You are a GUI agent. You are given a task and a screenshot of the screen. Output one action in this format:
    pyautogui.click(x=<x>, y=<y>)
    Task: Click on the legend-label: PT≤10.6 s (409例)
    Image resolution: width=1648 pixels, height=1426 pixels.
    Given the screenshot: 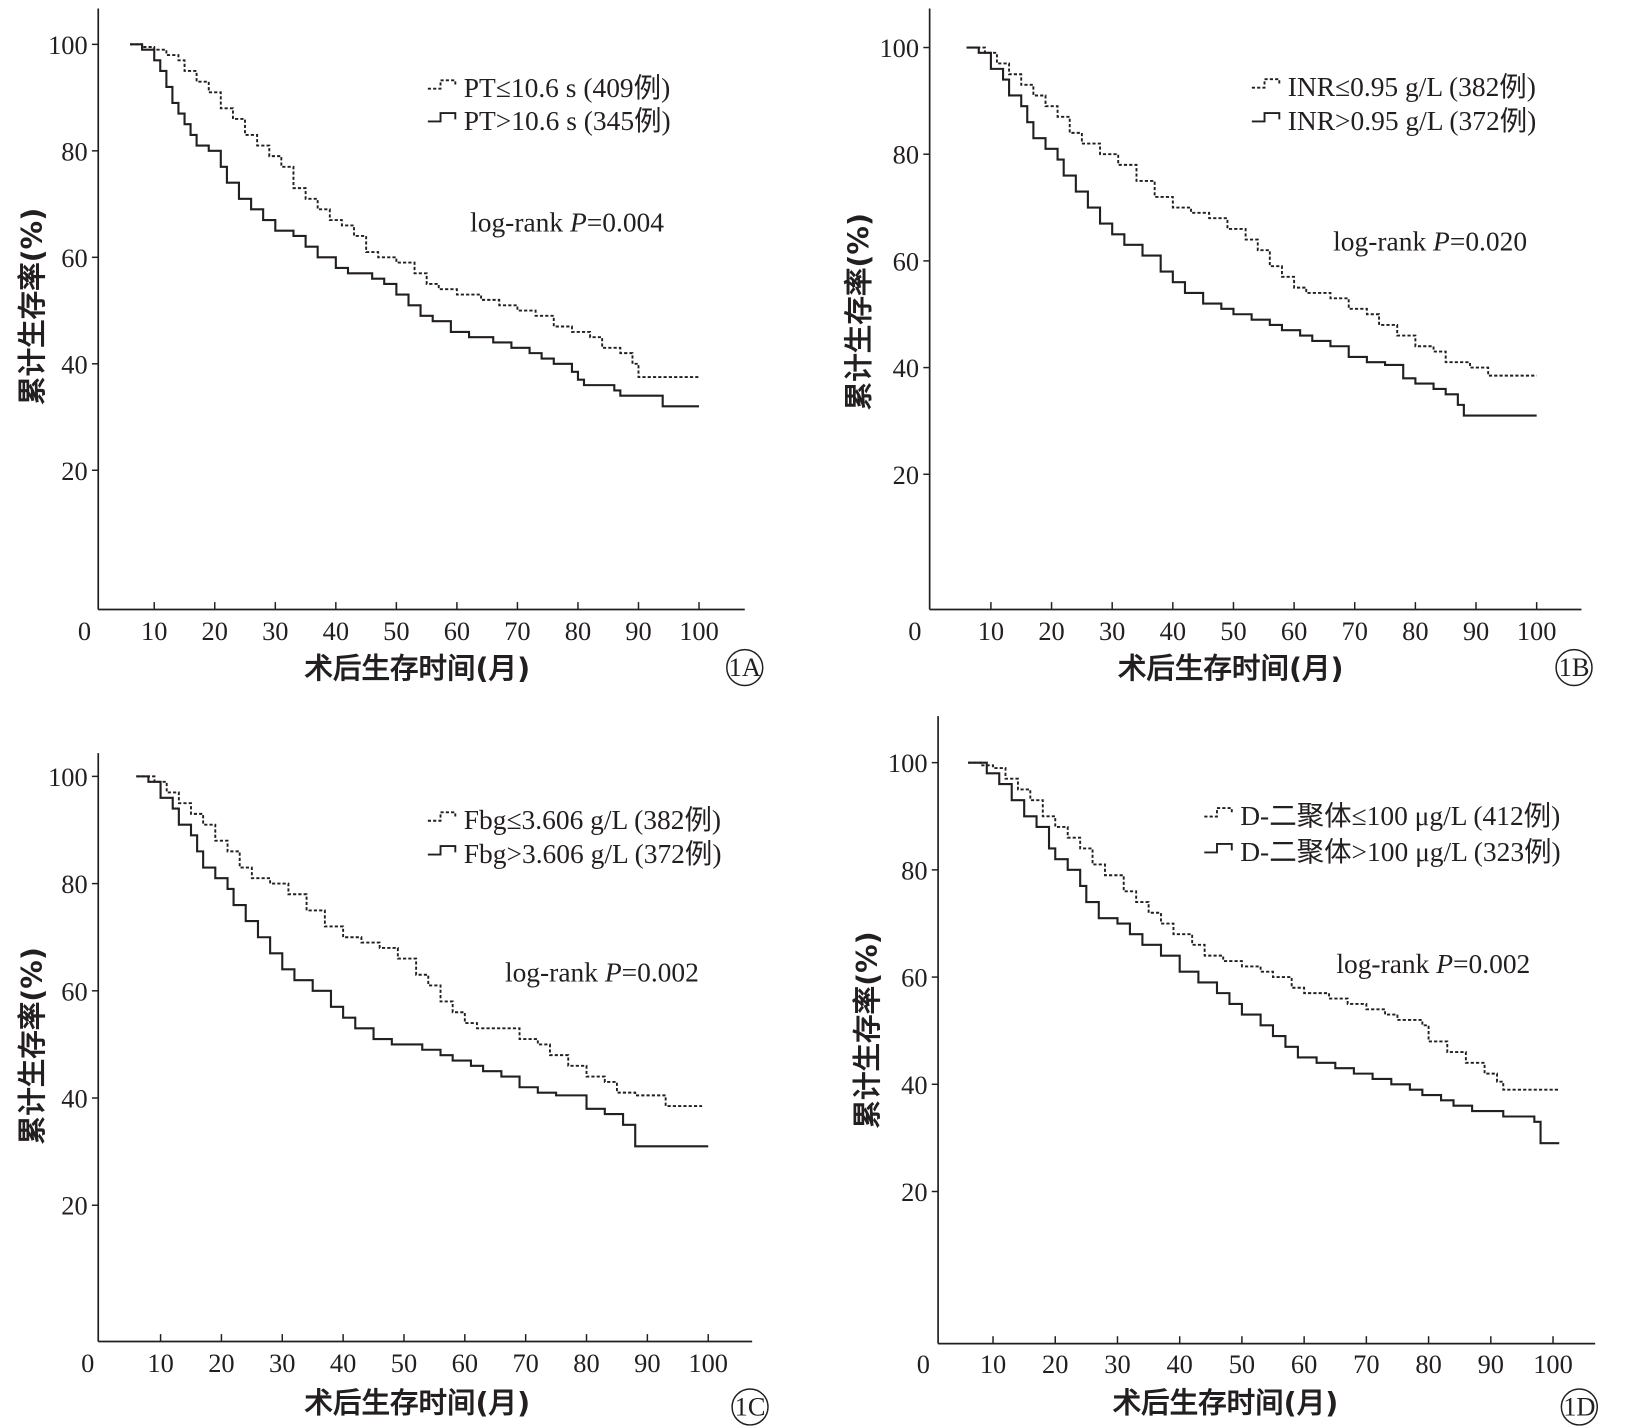 What is the action you would take?
    pyautogui.click(x=567, y=88)
    